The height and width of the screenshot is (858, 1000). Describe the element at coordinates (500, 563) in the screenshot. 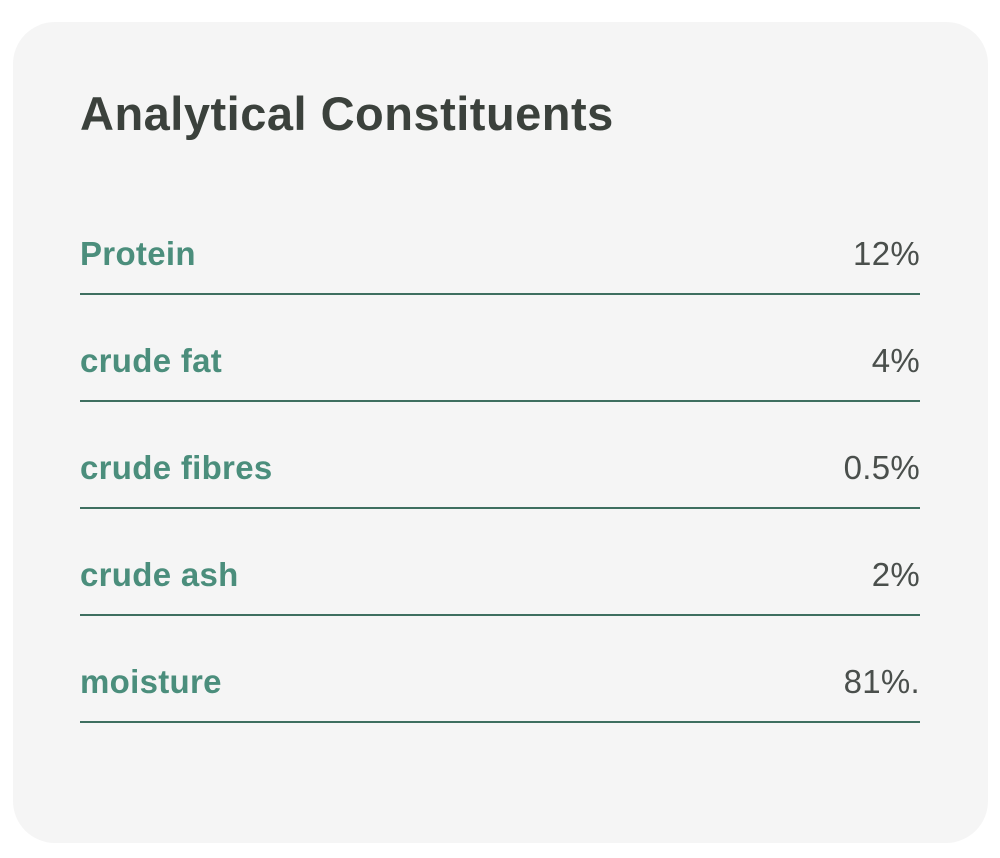

I see `table-row-crude-ash: crude ash 2%` at that location.